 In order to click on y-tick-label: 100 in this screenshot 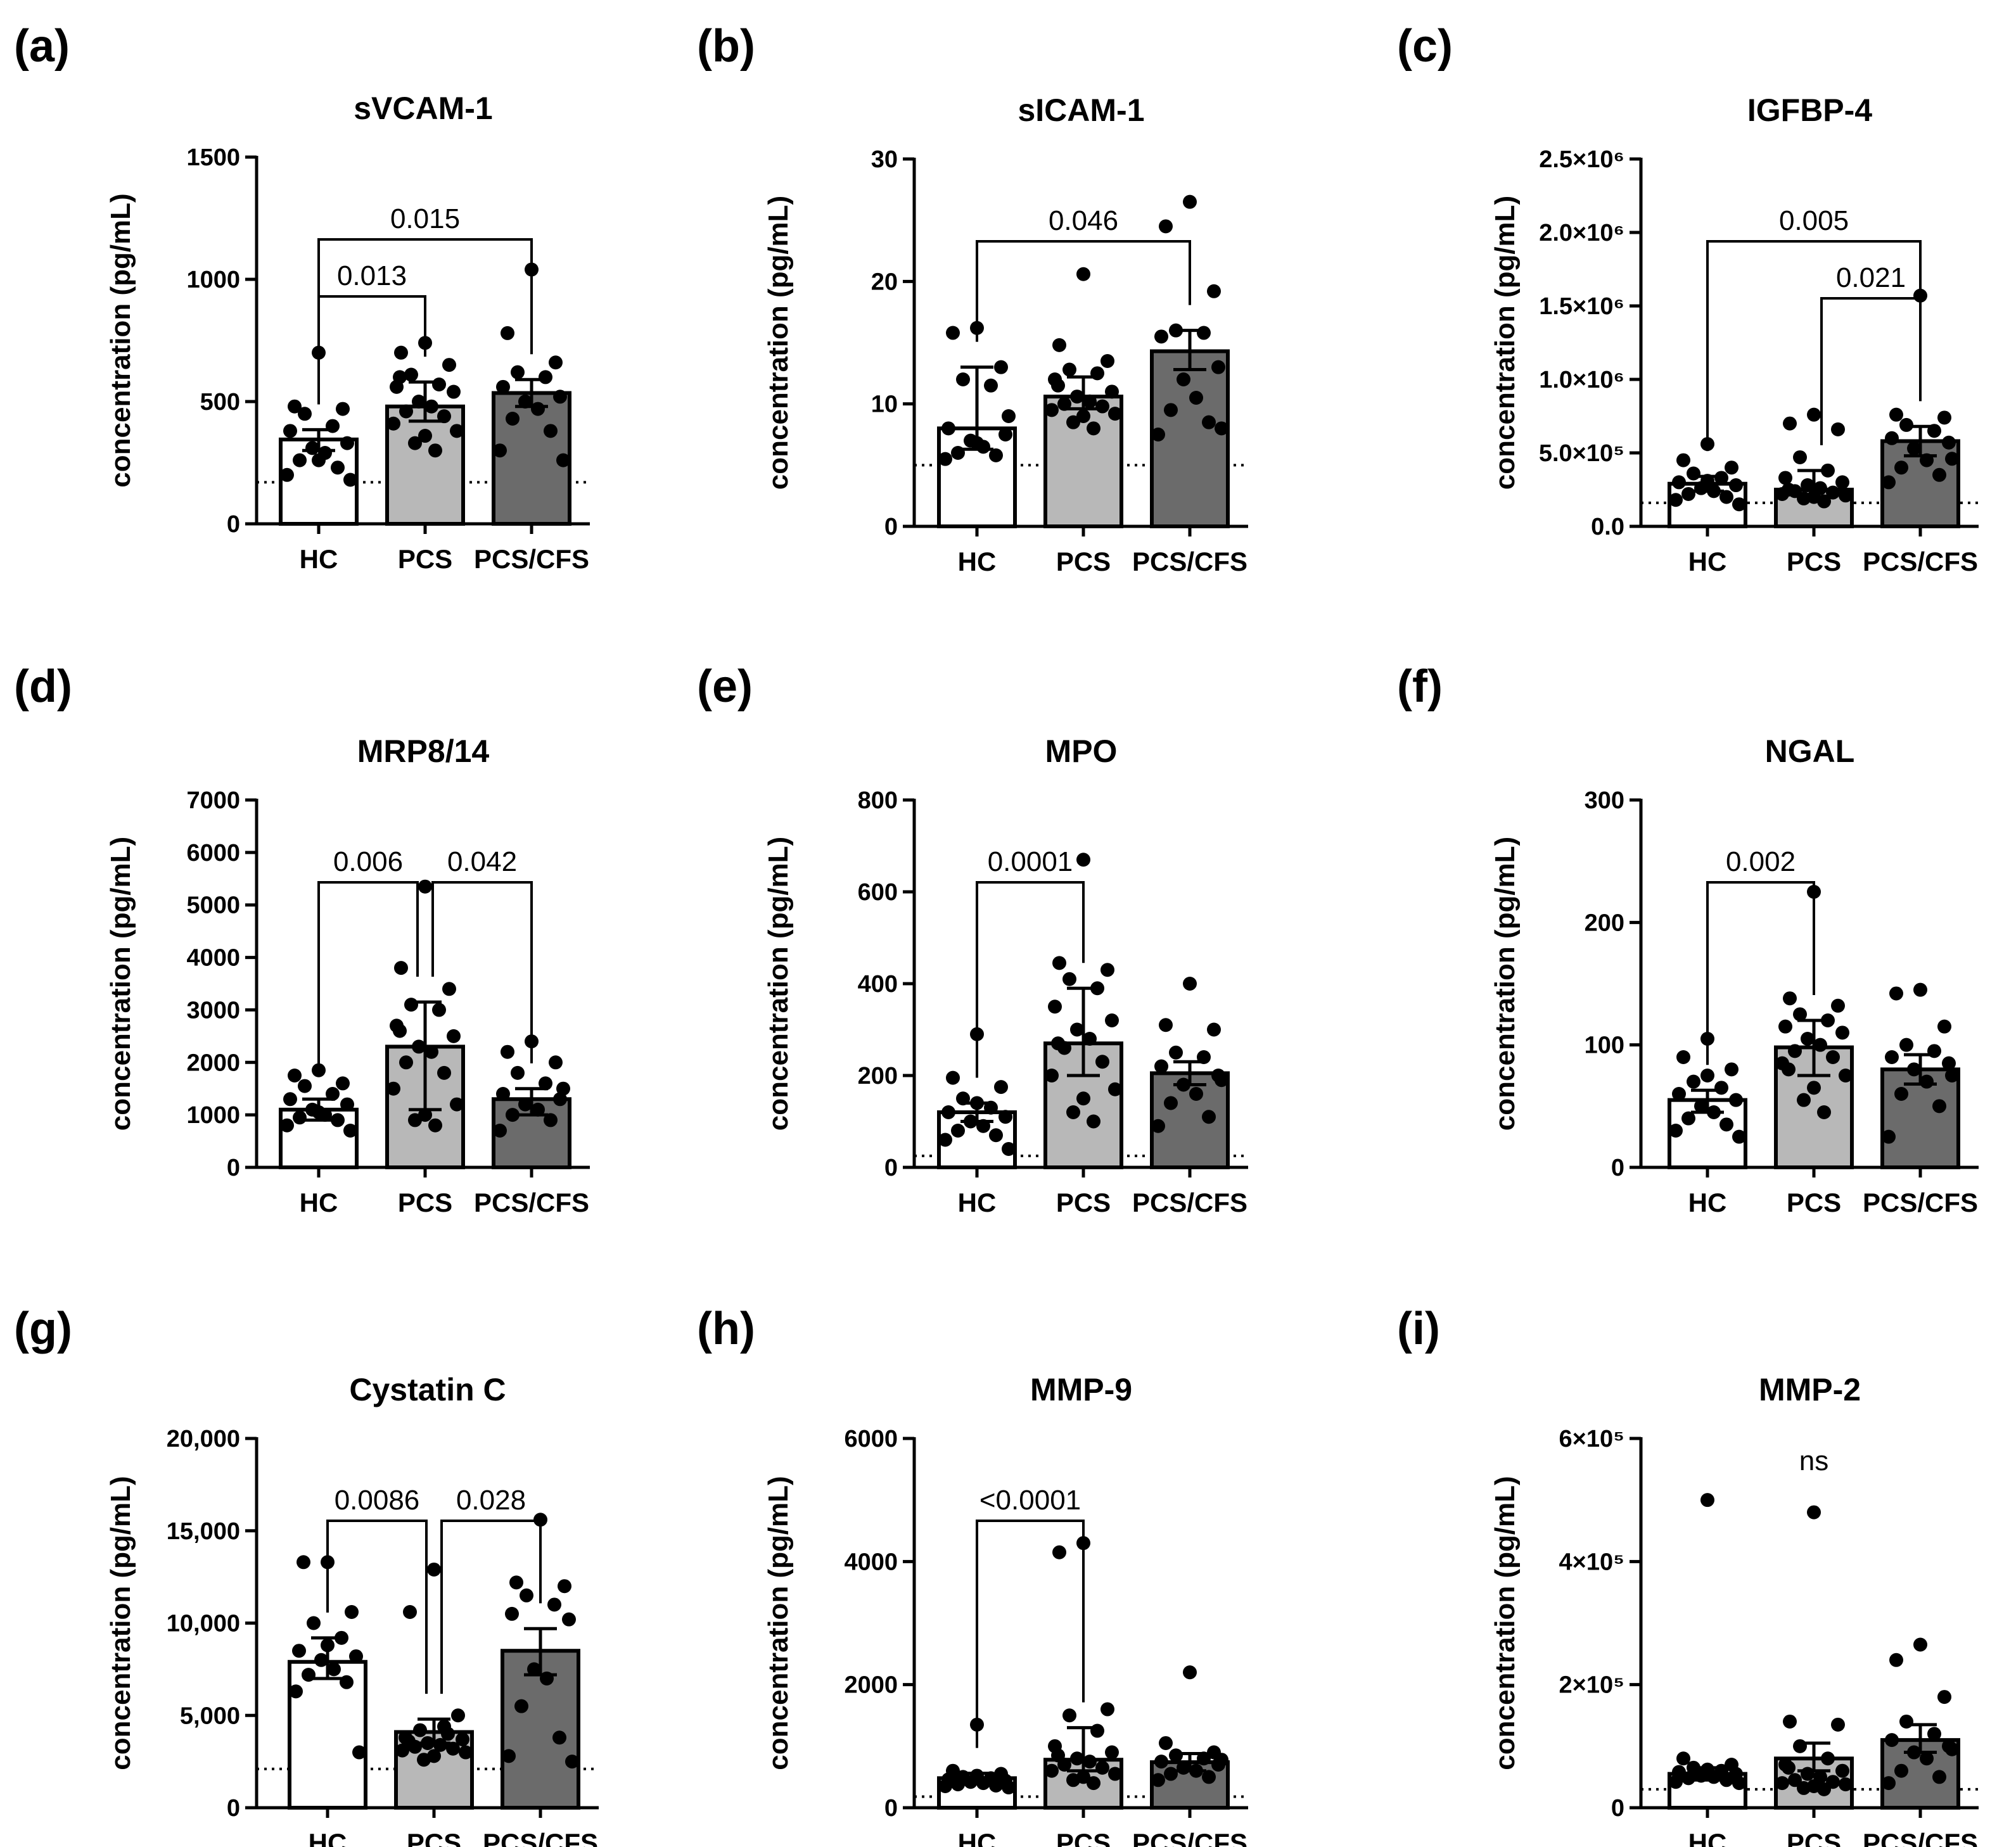, I will do `click(1604, 1045)`.